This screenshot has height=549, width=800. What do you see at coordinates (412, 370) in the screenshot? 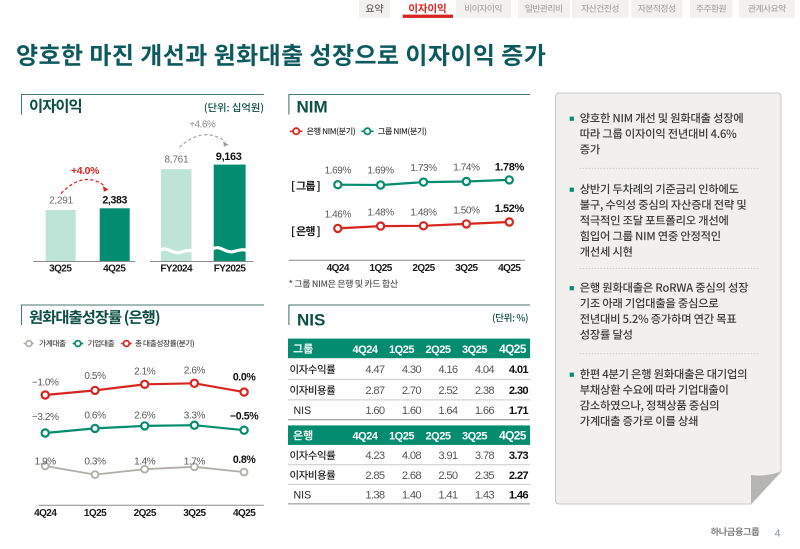
I see `svg-text: 4.30` at bounding box center [412, 370].